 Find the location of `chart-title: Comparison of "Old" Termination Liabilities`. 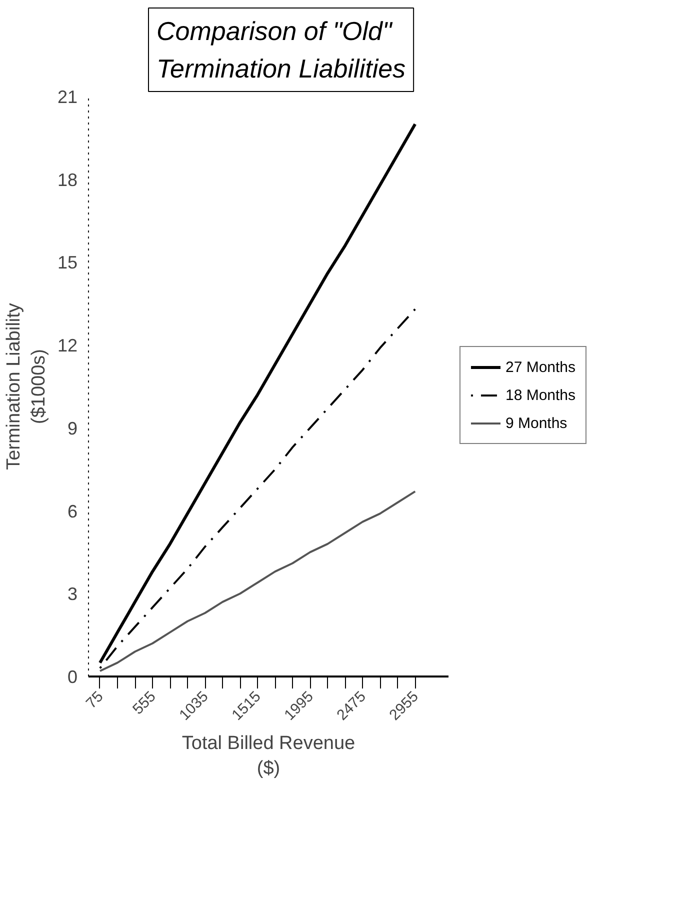

chart-title: Comparison of "Old" Termination Liabilities is located at coordinates (281, 50).